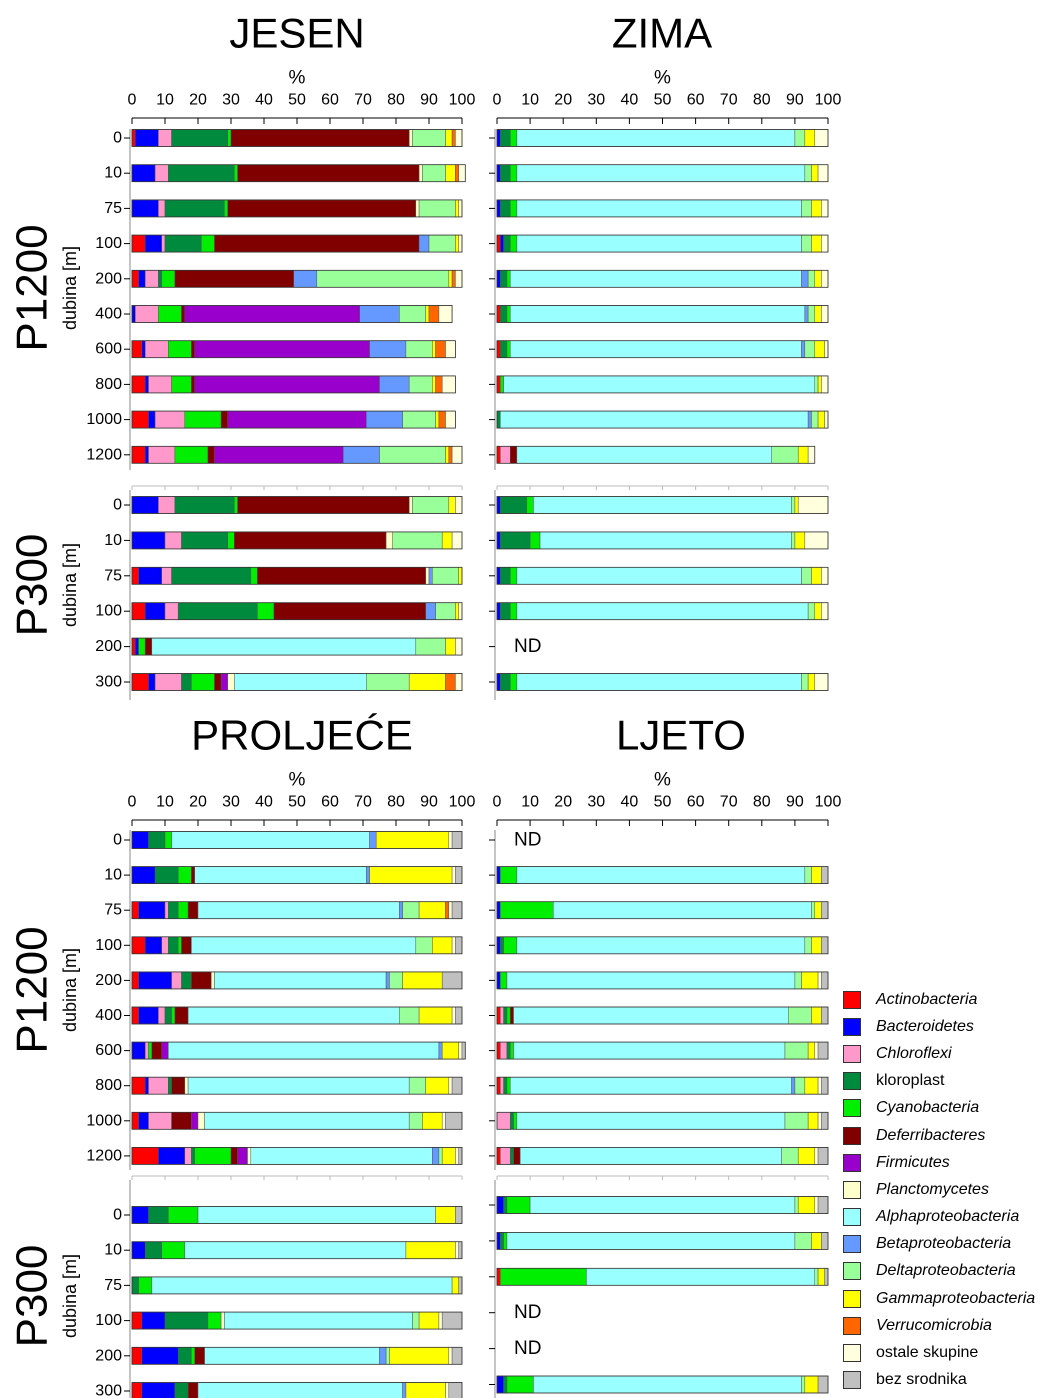 This screenshot has height=1398, width=1051. What do you see at coordinates (931, 1135) in the screenshot?
I see `legend-label: Deferribacteres` at bounding box center [931, 1135].